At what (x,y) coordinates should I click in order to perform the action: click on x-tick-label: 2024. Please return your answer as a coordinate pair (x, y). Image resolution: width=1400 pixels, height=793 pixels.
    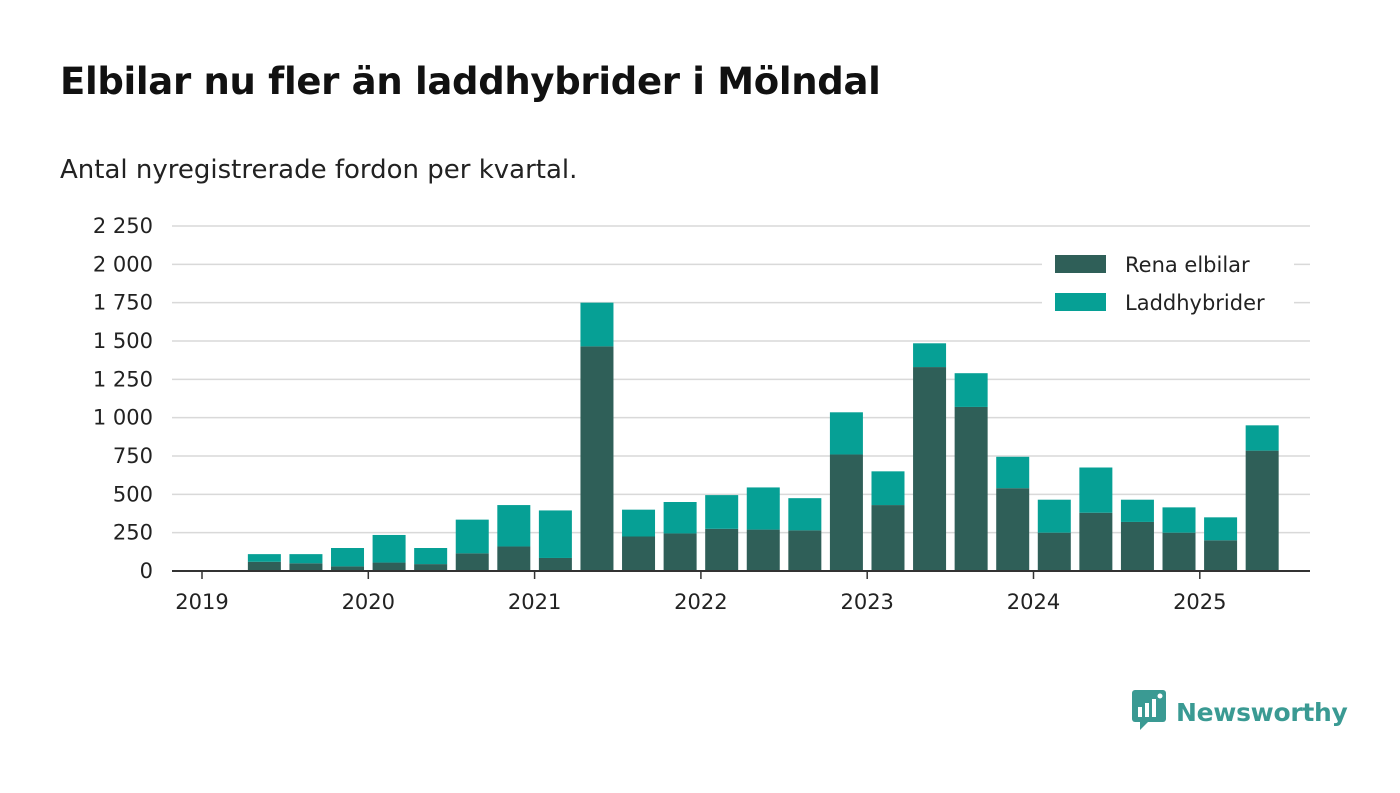
    Looking at the image, I should click on (1033, 602).